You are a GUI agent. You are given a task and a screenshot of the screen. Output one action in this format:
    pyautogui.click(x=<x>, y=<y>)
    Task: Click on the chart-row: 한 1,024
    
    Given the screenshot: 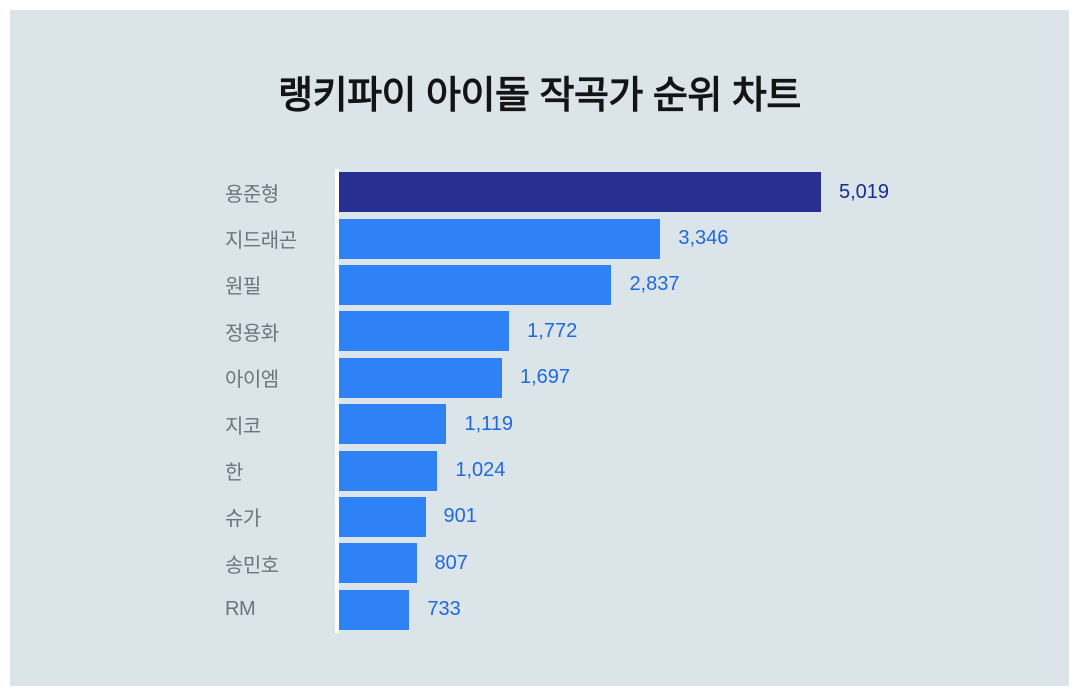 What is the action you would take?
    pyautogui.click(x=645, y=470)
    